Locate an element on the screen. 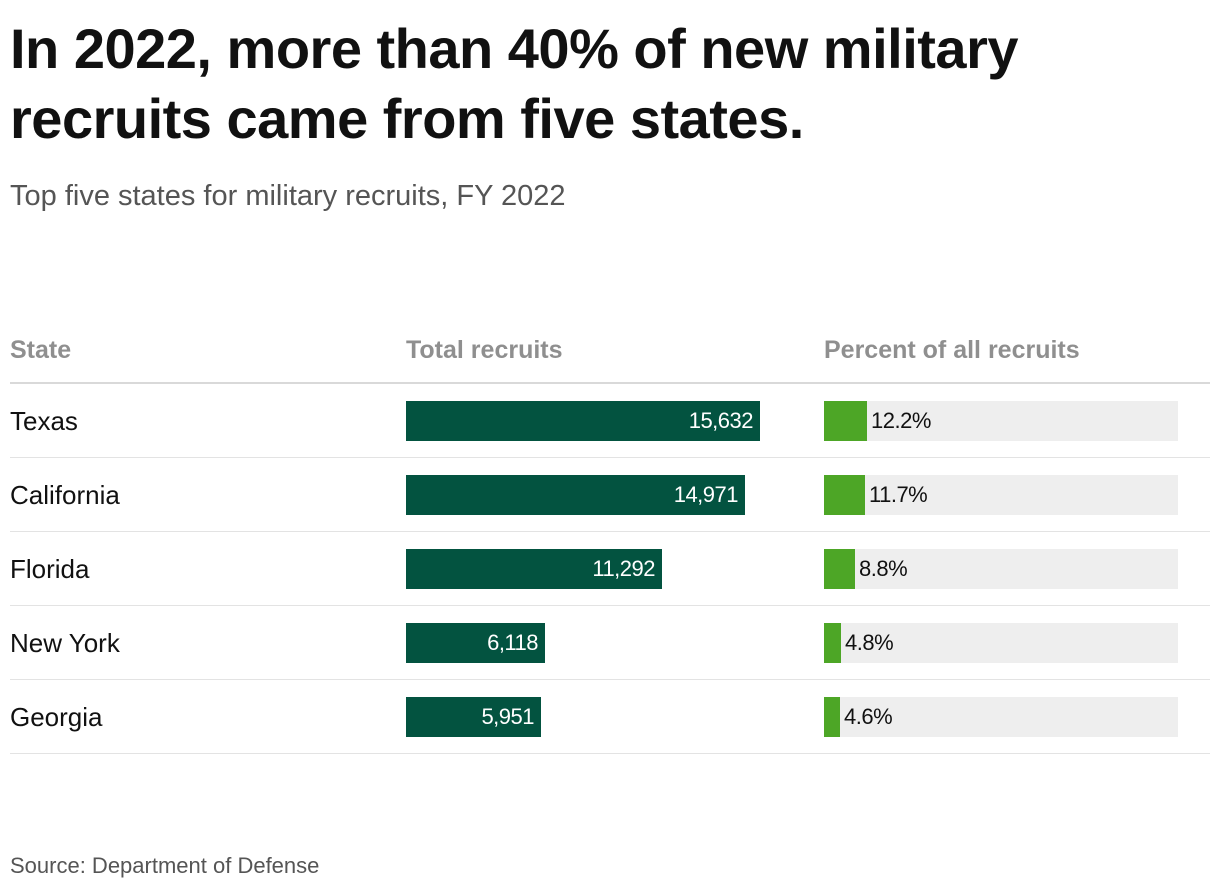 Image resolution: width=1220 pixels, height=894 pixels. total-recruits-bar: 15,632 is located at coordinates (583, 421).